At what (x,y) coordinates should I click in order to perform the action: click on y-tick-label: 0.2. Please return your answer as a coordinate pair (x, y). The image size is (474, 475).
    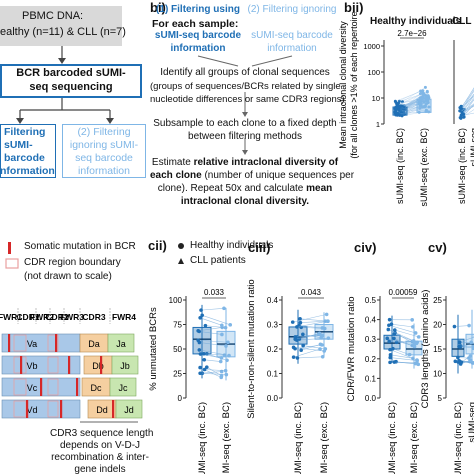
    Looking at the image, I should click on (371, 359).